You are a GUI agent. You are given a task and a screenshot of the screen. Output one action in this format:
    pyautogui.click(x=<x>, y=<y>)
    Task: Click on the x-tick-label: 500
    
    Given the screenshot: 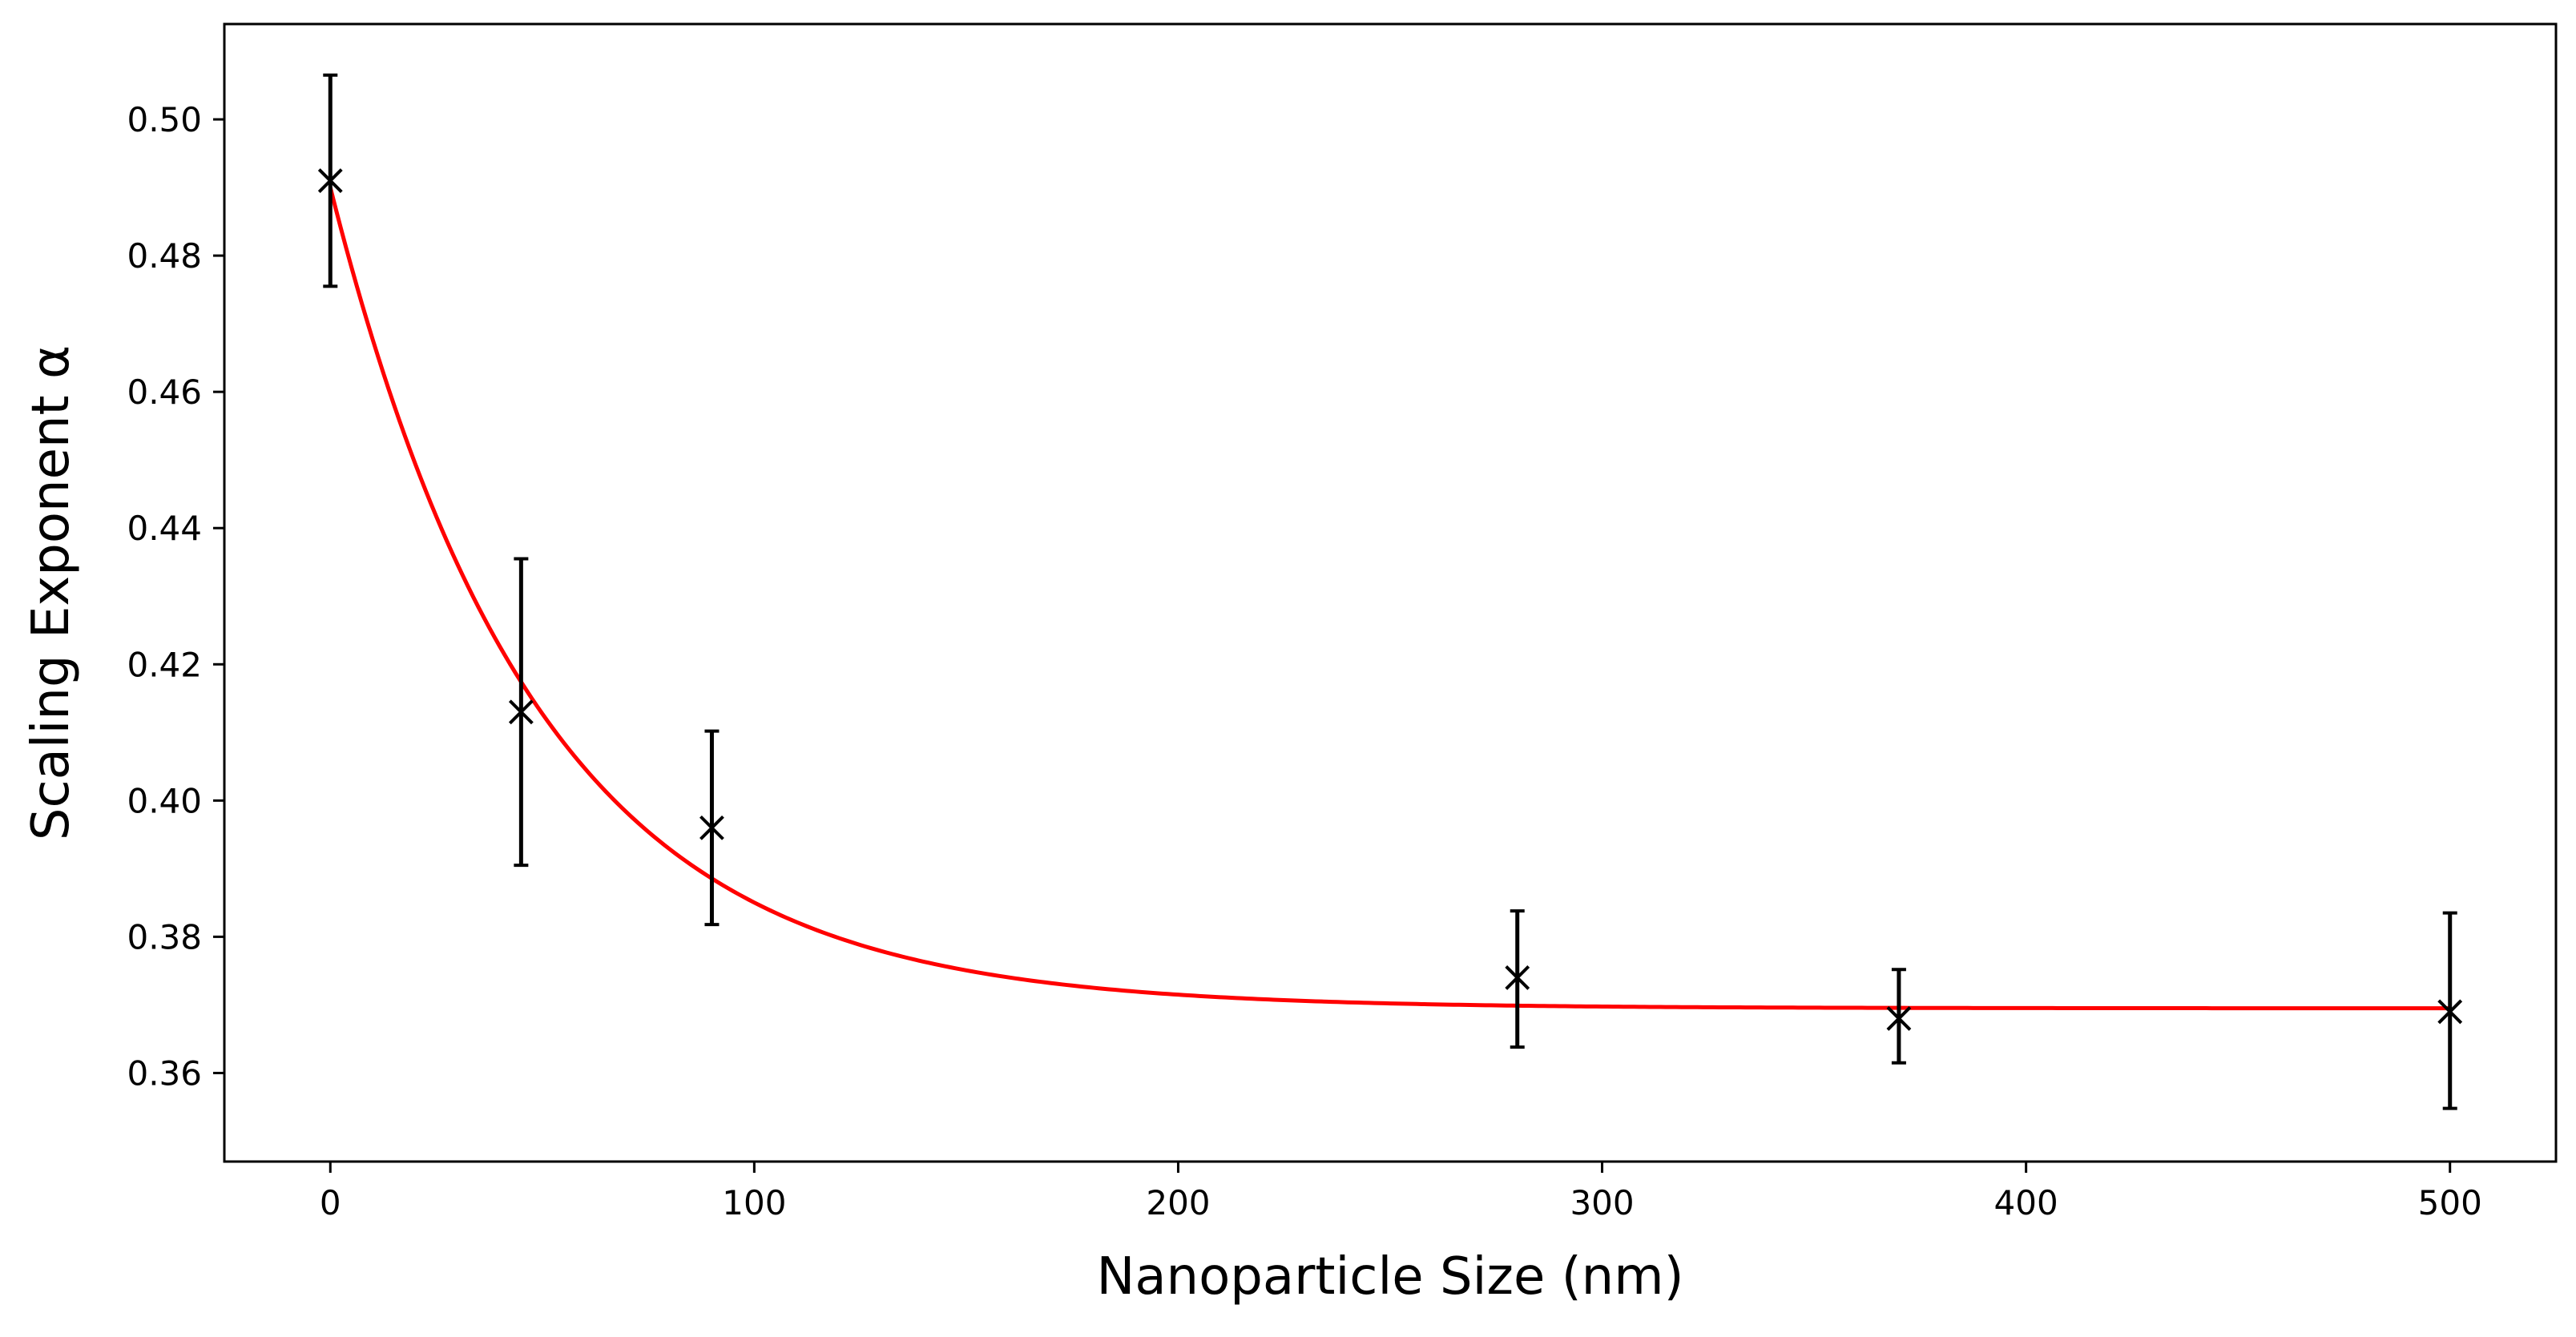 What is the action you would take?
    pyautogui.click(x=2450, y=1202)
    